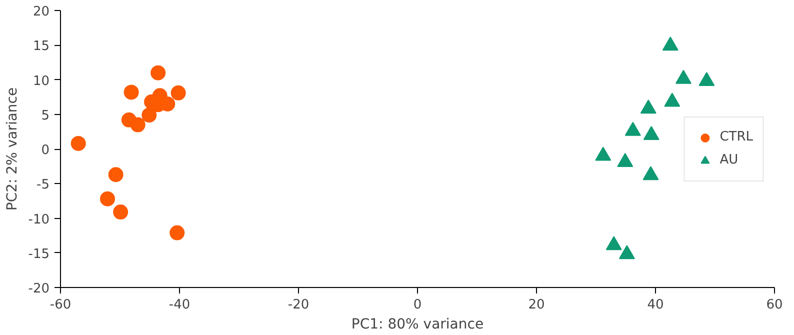 The image size is (794, 335). Describe the element at coordinates (12, 149) in the screenshot. I see `y-axis-title: PC2: 2% variance` at that location.